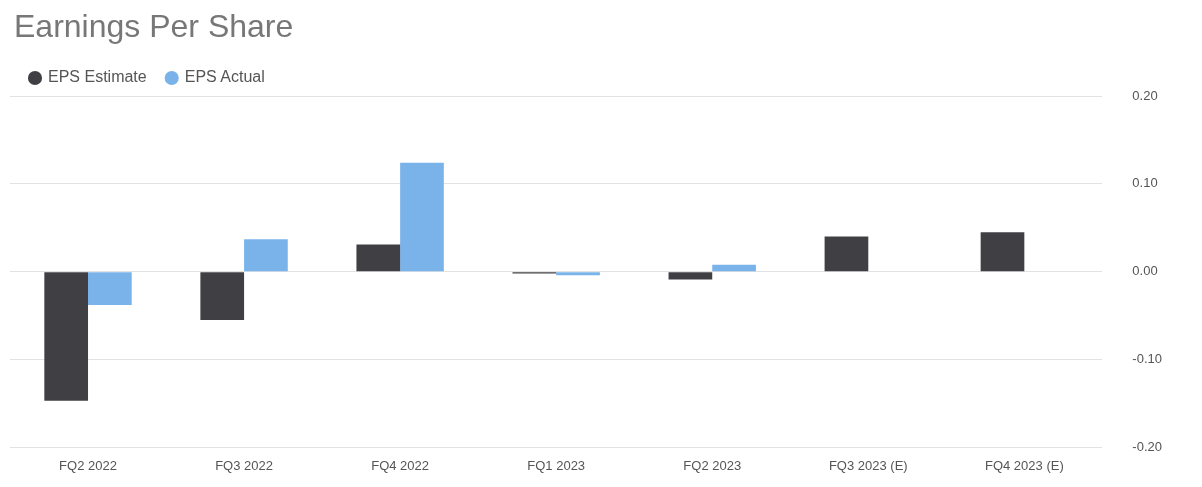 The width and height of the screenshot is (1202, 487). I want to click on y-tick-label: 0.00, so click(1145, 271).